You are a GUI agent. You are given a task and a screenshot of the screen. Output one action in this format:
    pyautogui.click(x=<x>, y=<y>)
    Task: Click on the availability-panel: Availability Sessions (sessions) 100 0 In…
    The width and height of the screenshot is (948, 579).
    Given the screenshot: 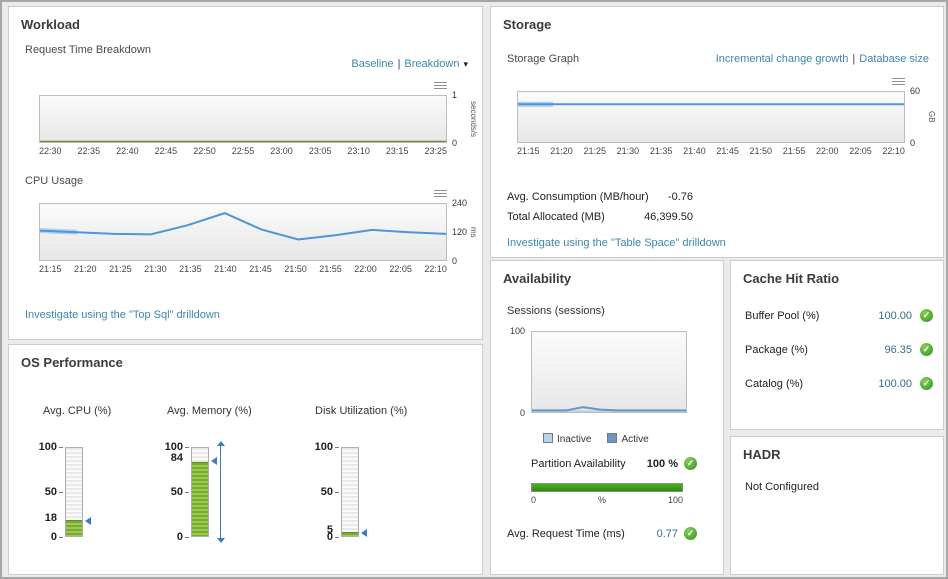 What is the action you would take?
    pyautogui.click(x=607, y=417)
    